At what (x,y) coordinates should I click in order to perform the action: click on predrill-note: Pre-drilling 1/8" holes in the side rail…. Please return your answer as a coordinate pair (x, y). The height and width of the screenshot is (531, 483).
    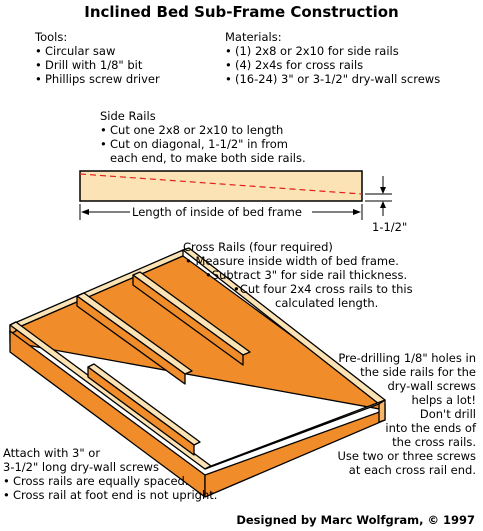
    Looking at the image, I should click on (406, 414).